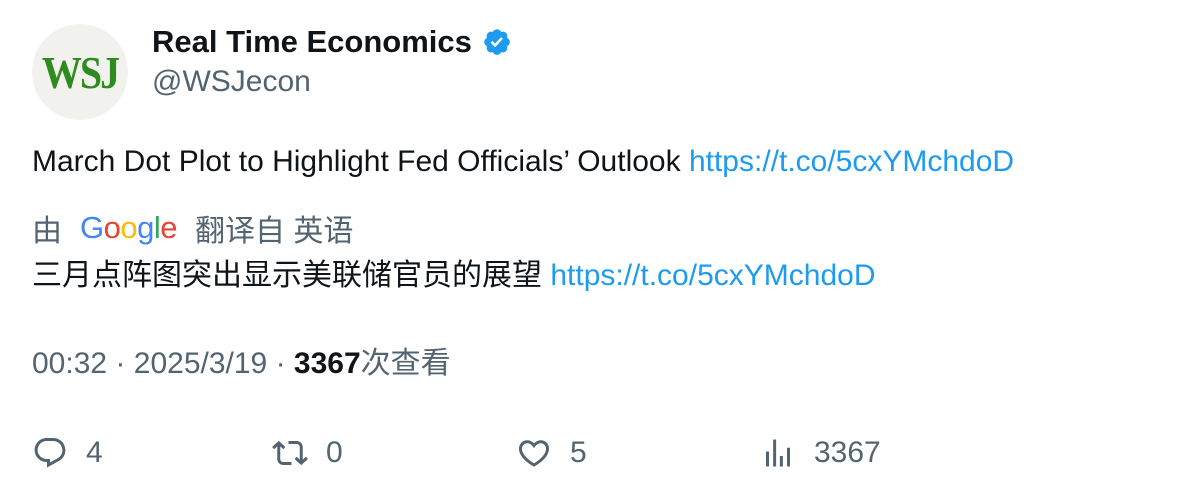  What do you see at coordinates (50, 453) in the screenshot?
I see `reply-icon` at bounding box center [50, 453].